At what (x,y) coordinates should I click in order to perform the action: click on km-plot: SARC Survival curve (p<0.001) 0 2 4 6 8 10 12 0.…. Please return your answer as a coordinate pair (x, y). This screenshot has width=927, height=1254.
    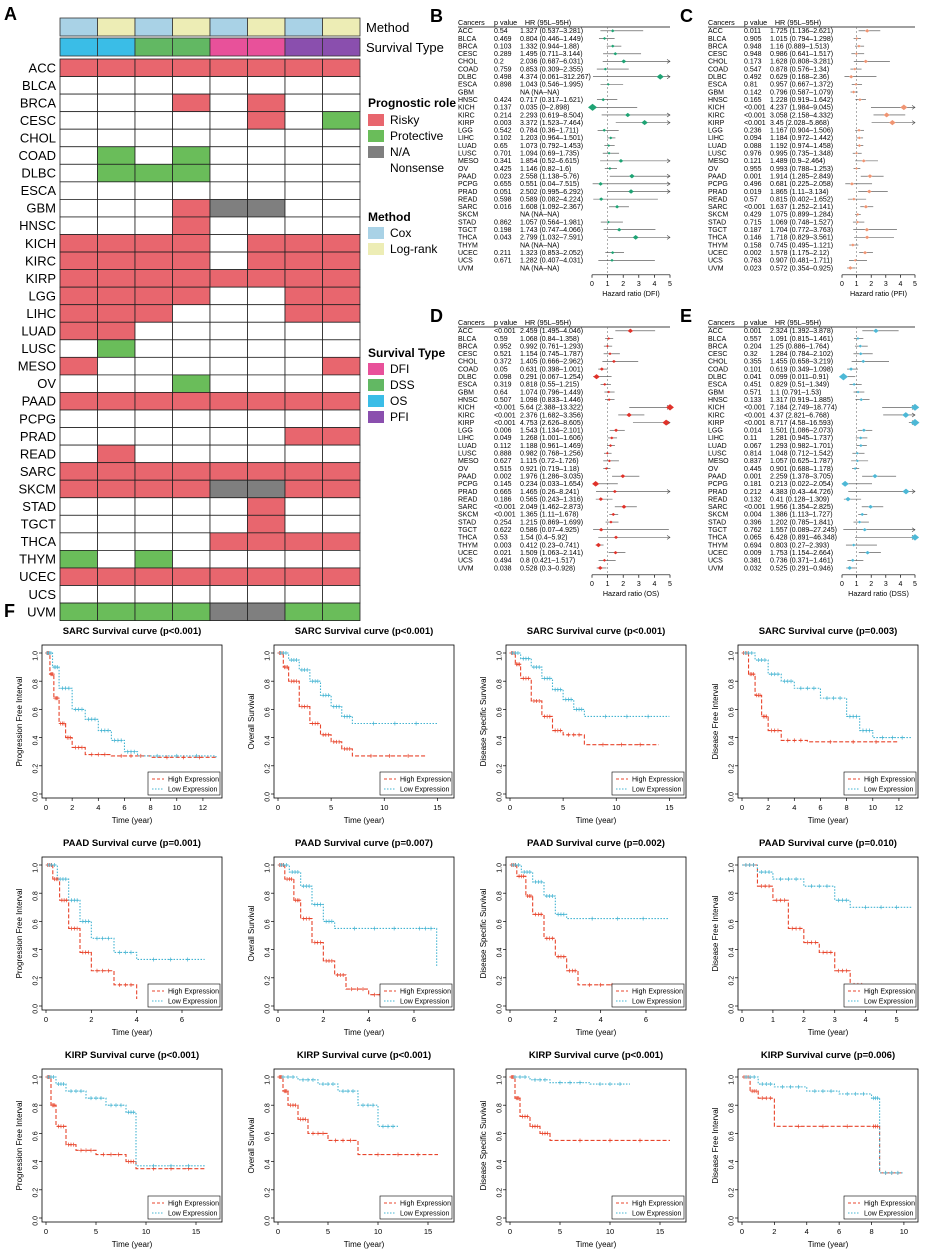
    Looking at the image, I should click on (119, 725).